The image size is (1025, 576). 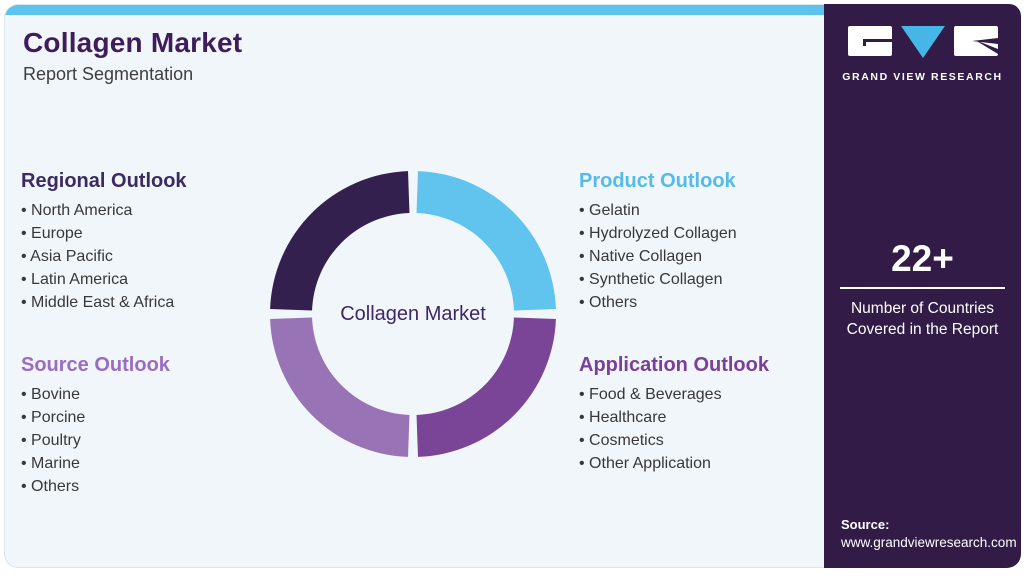 I want to click on brand-logo: GRAND VIEW RESEARCH, so click(x=922, y=54).